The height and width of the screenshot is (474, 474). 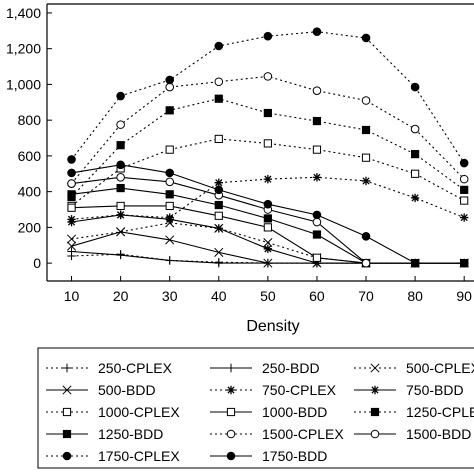 I want to click on x-tick-label: 30, so click(x=170, y=296).